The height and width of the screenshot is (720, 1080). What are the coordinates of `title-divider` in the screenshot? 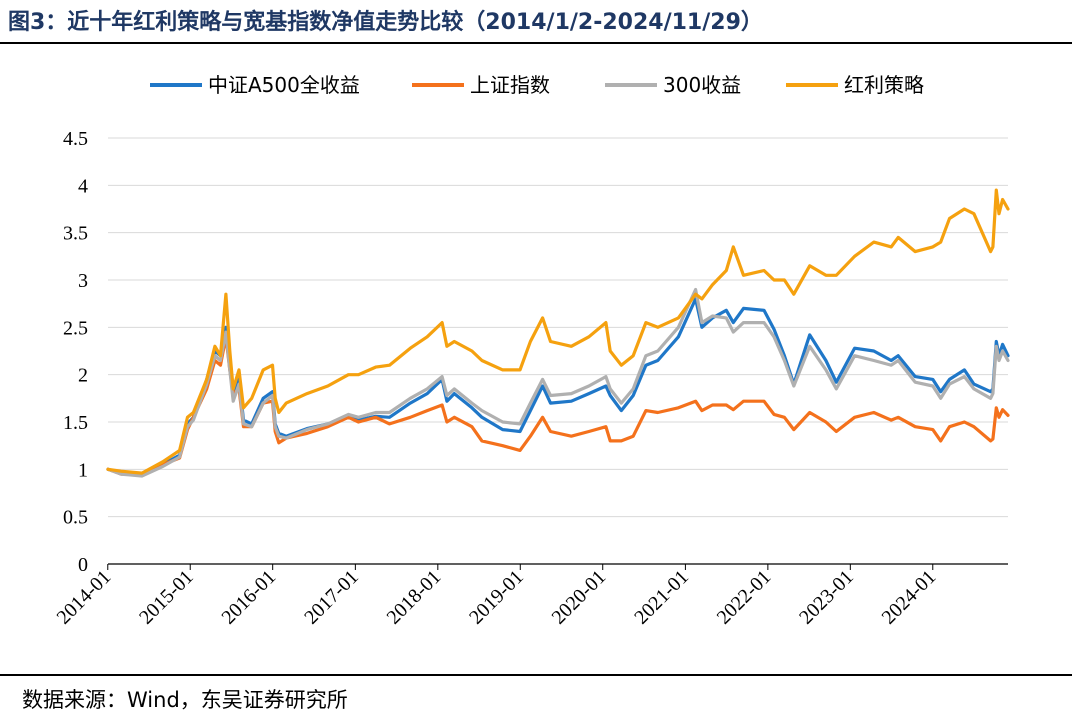 It's located at (536, 43).